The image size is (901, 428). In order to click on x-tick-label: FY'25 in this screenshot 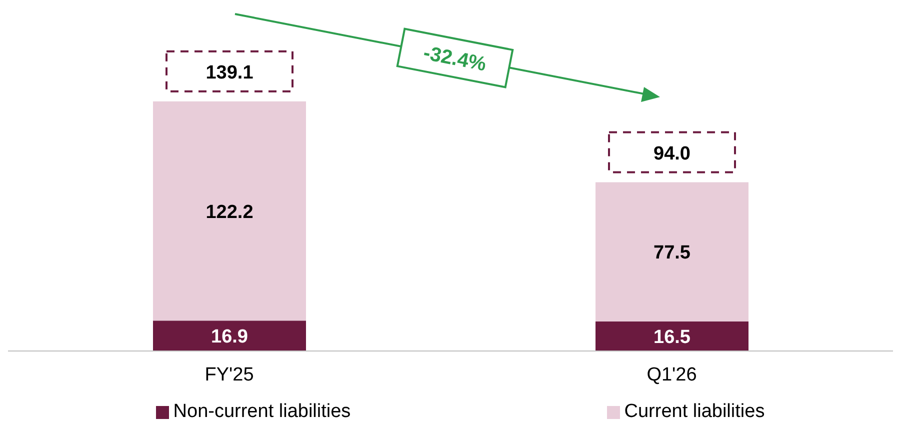, I will do `click(229, 375)`.